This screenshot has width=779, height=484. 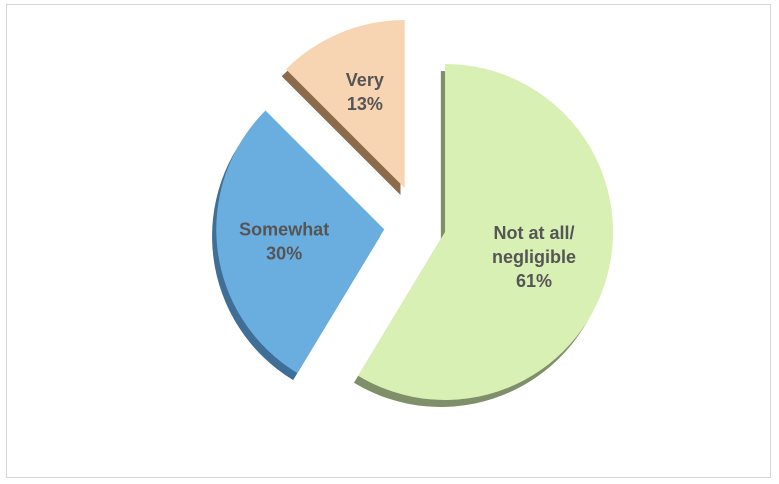 What do you see at coordinates (284, 253) in the screenshot?
I see `slice-value-label: 30%` at bounding box center [284, 253].